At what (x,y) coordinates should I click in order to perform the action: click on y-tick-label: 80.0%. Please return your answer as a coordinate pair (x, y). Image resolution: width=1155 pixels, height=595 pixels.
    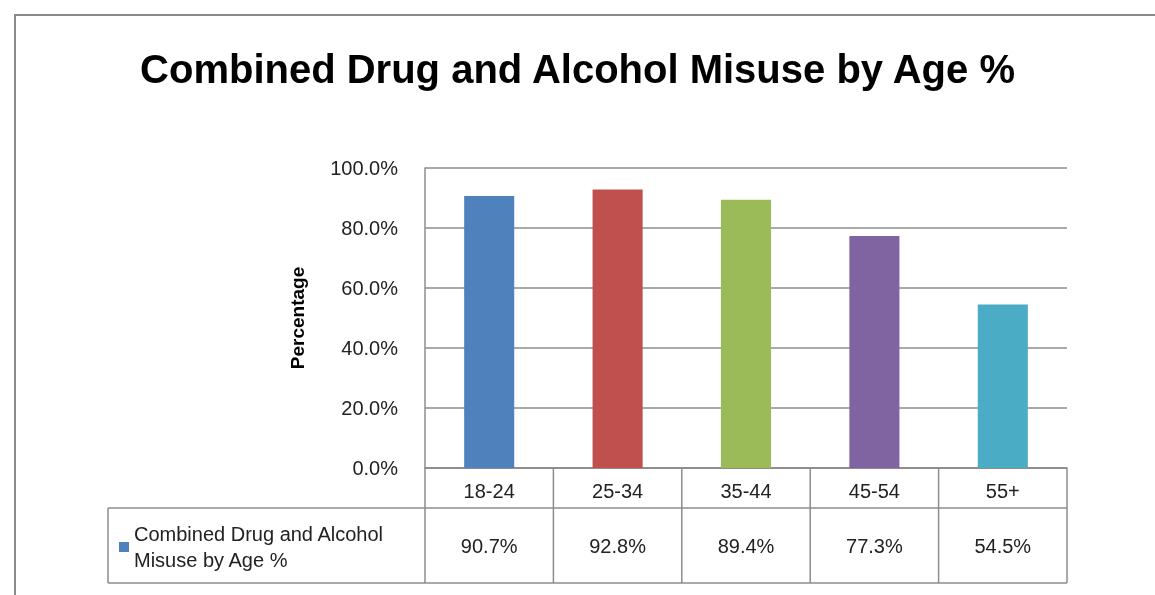
    Looking at the image, I should click on (370, 228).